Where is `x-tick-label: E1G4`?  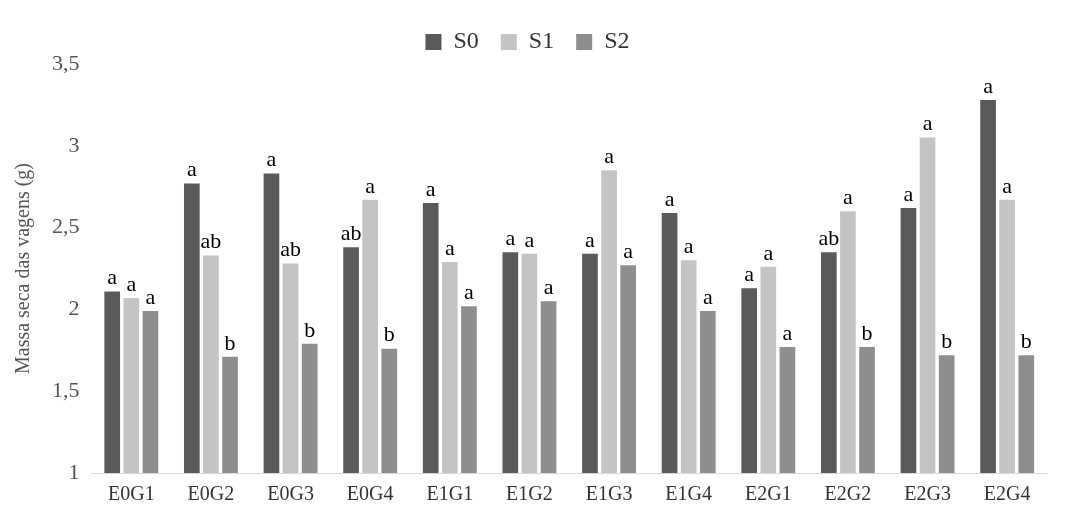
x-tick-label: E1G4 is located at coordinates (689, 493).